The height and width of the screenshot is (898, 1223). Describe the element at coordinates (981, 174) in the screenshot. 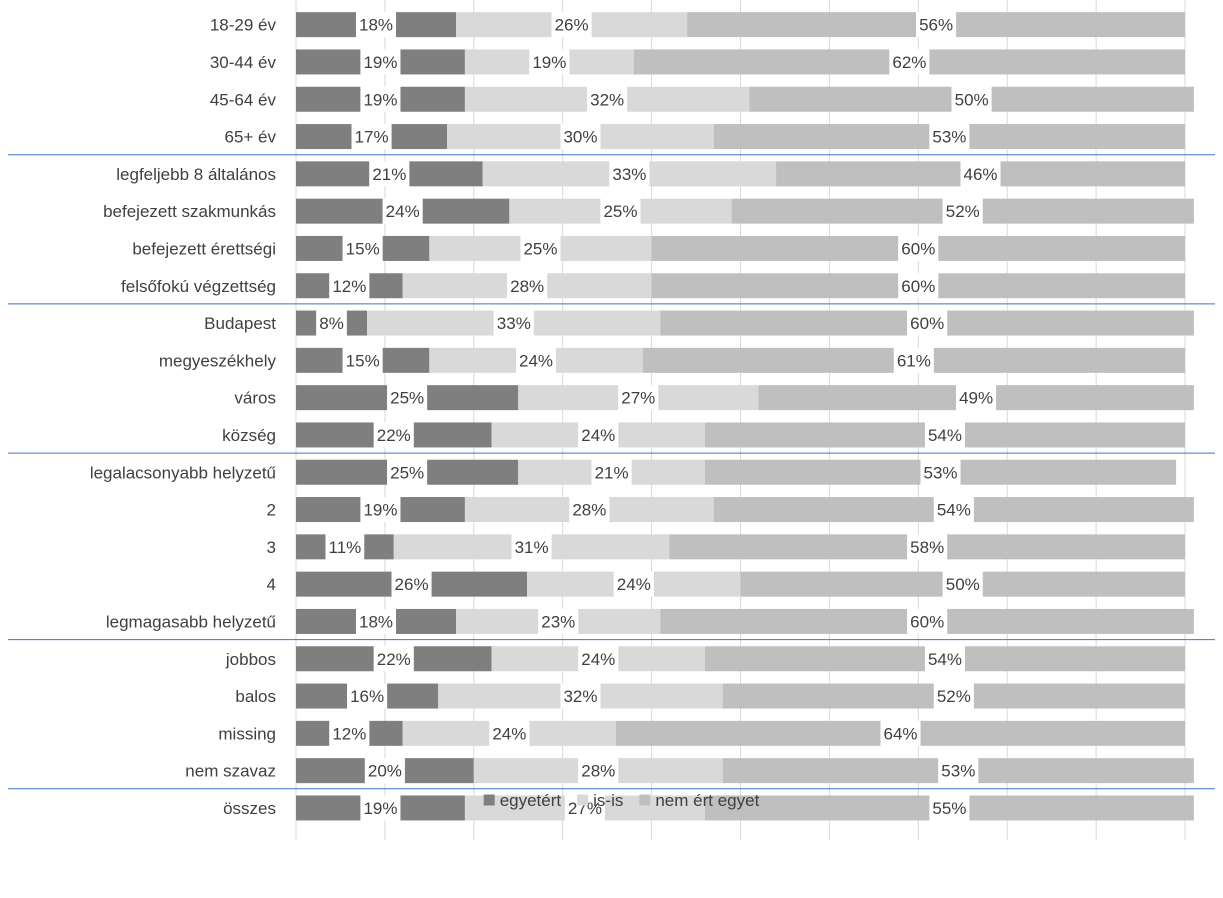

I see `data-label: 46%` at that location.